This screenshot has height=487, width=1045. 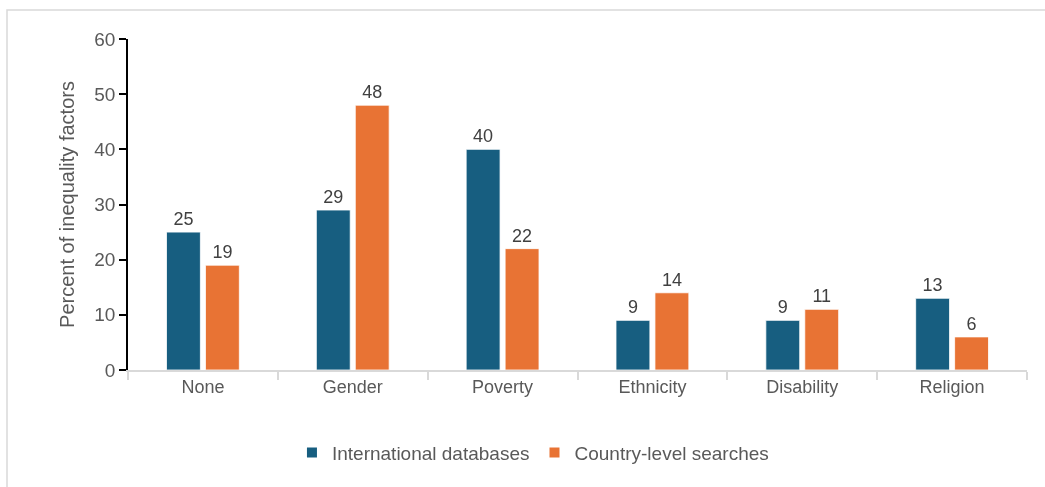 What do you see at coordinates (105, 94) in the screenshot?
I see `y-tick-label: 50` at bounding box center [105, 94].